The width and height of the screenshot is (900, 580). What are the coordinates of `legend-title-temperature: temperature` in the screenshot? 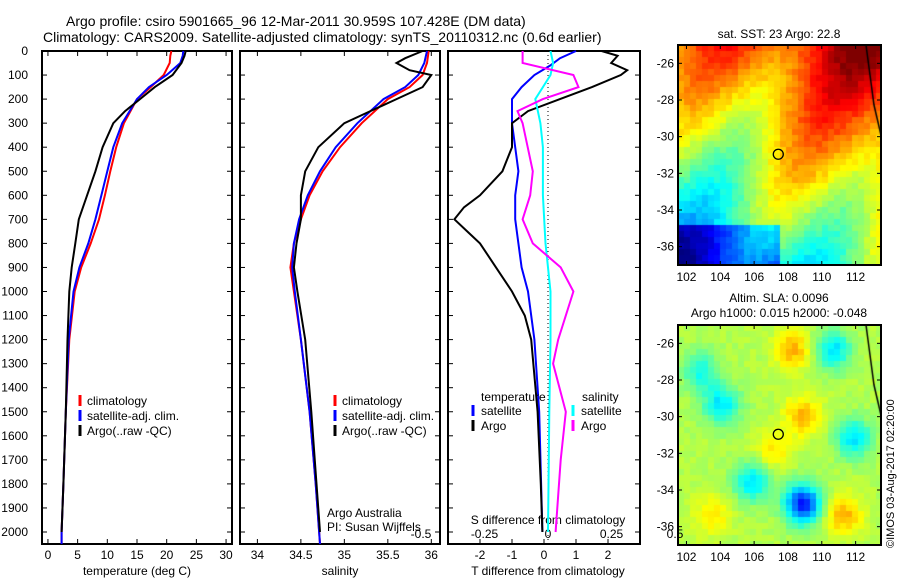 It's located at (513, 397).